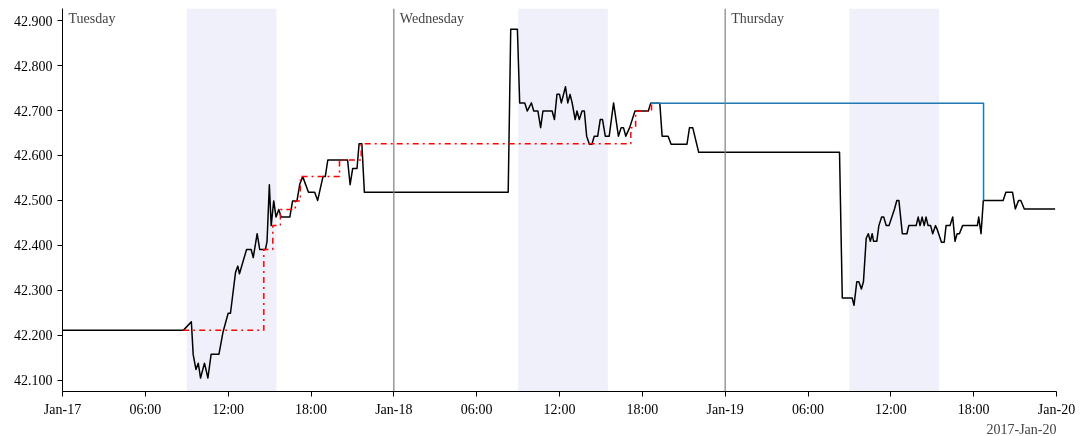 This screenshot has height=436, width=1085. Describe the element at coordinates (33, 21) in the screenshot. I see `y-tick-label: 42.900` at that location.